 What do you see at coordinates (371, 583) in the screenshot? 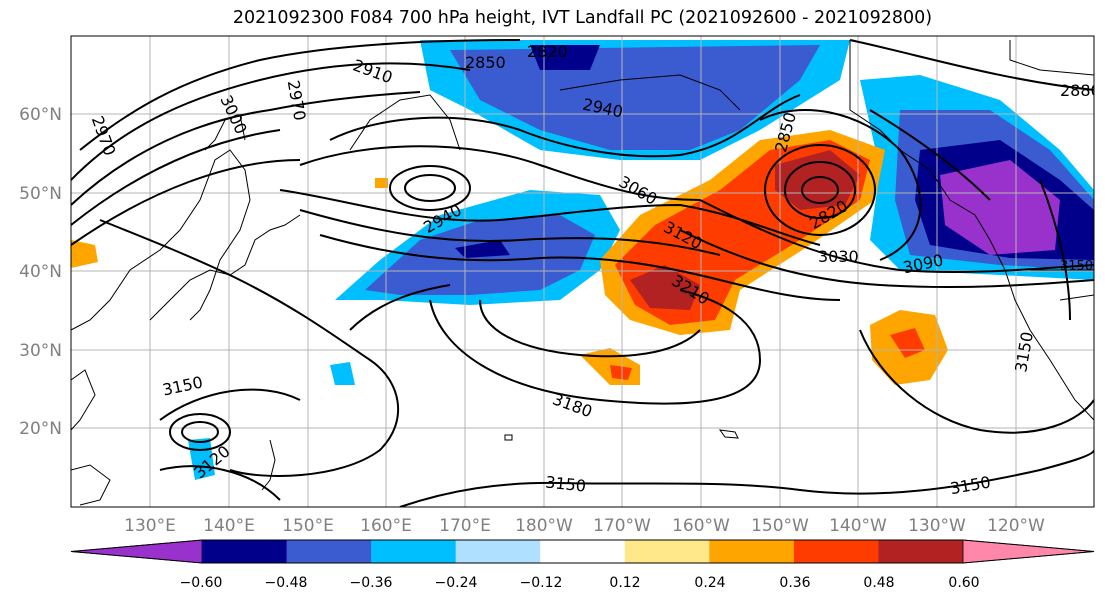
I see `colorbar-tick-label: −0.36` at bounding box center [371, 583].